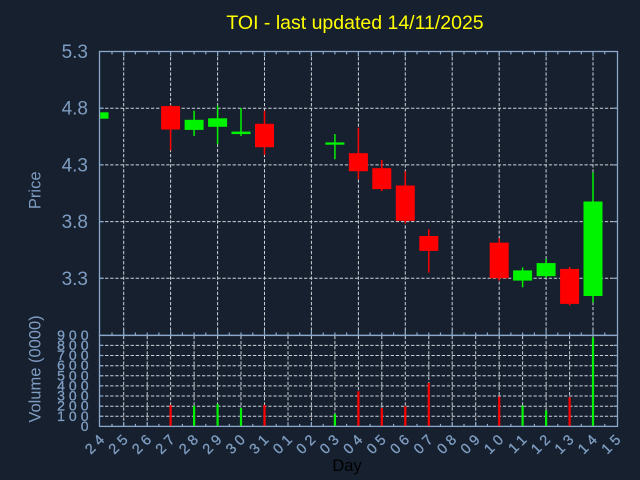 This screenshot has height=480, width=640. Describe the element at coordinates (74, 365) in the screenshot. I see `svg-text: 600` at that location.